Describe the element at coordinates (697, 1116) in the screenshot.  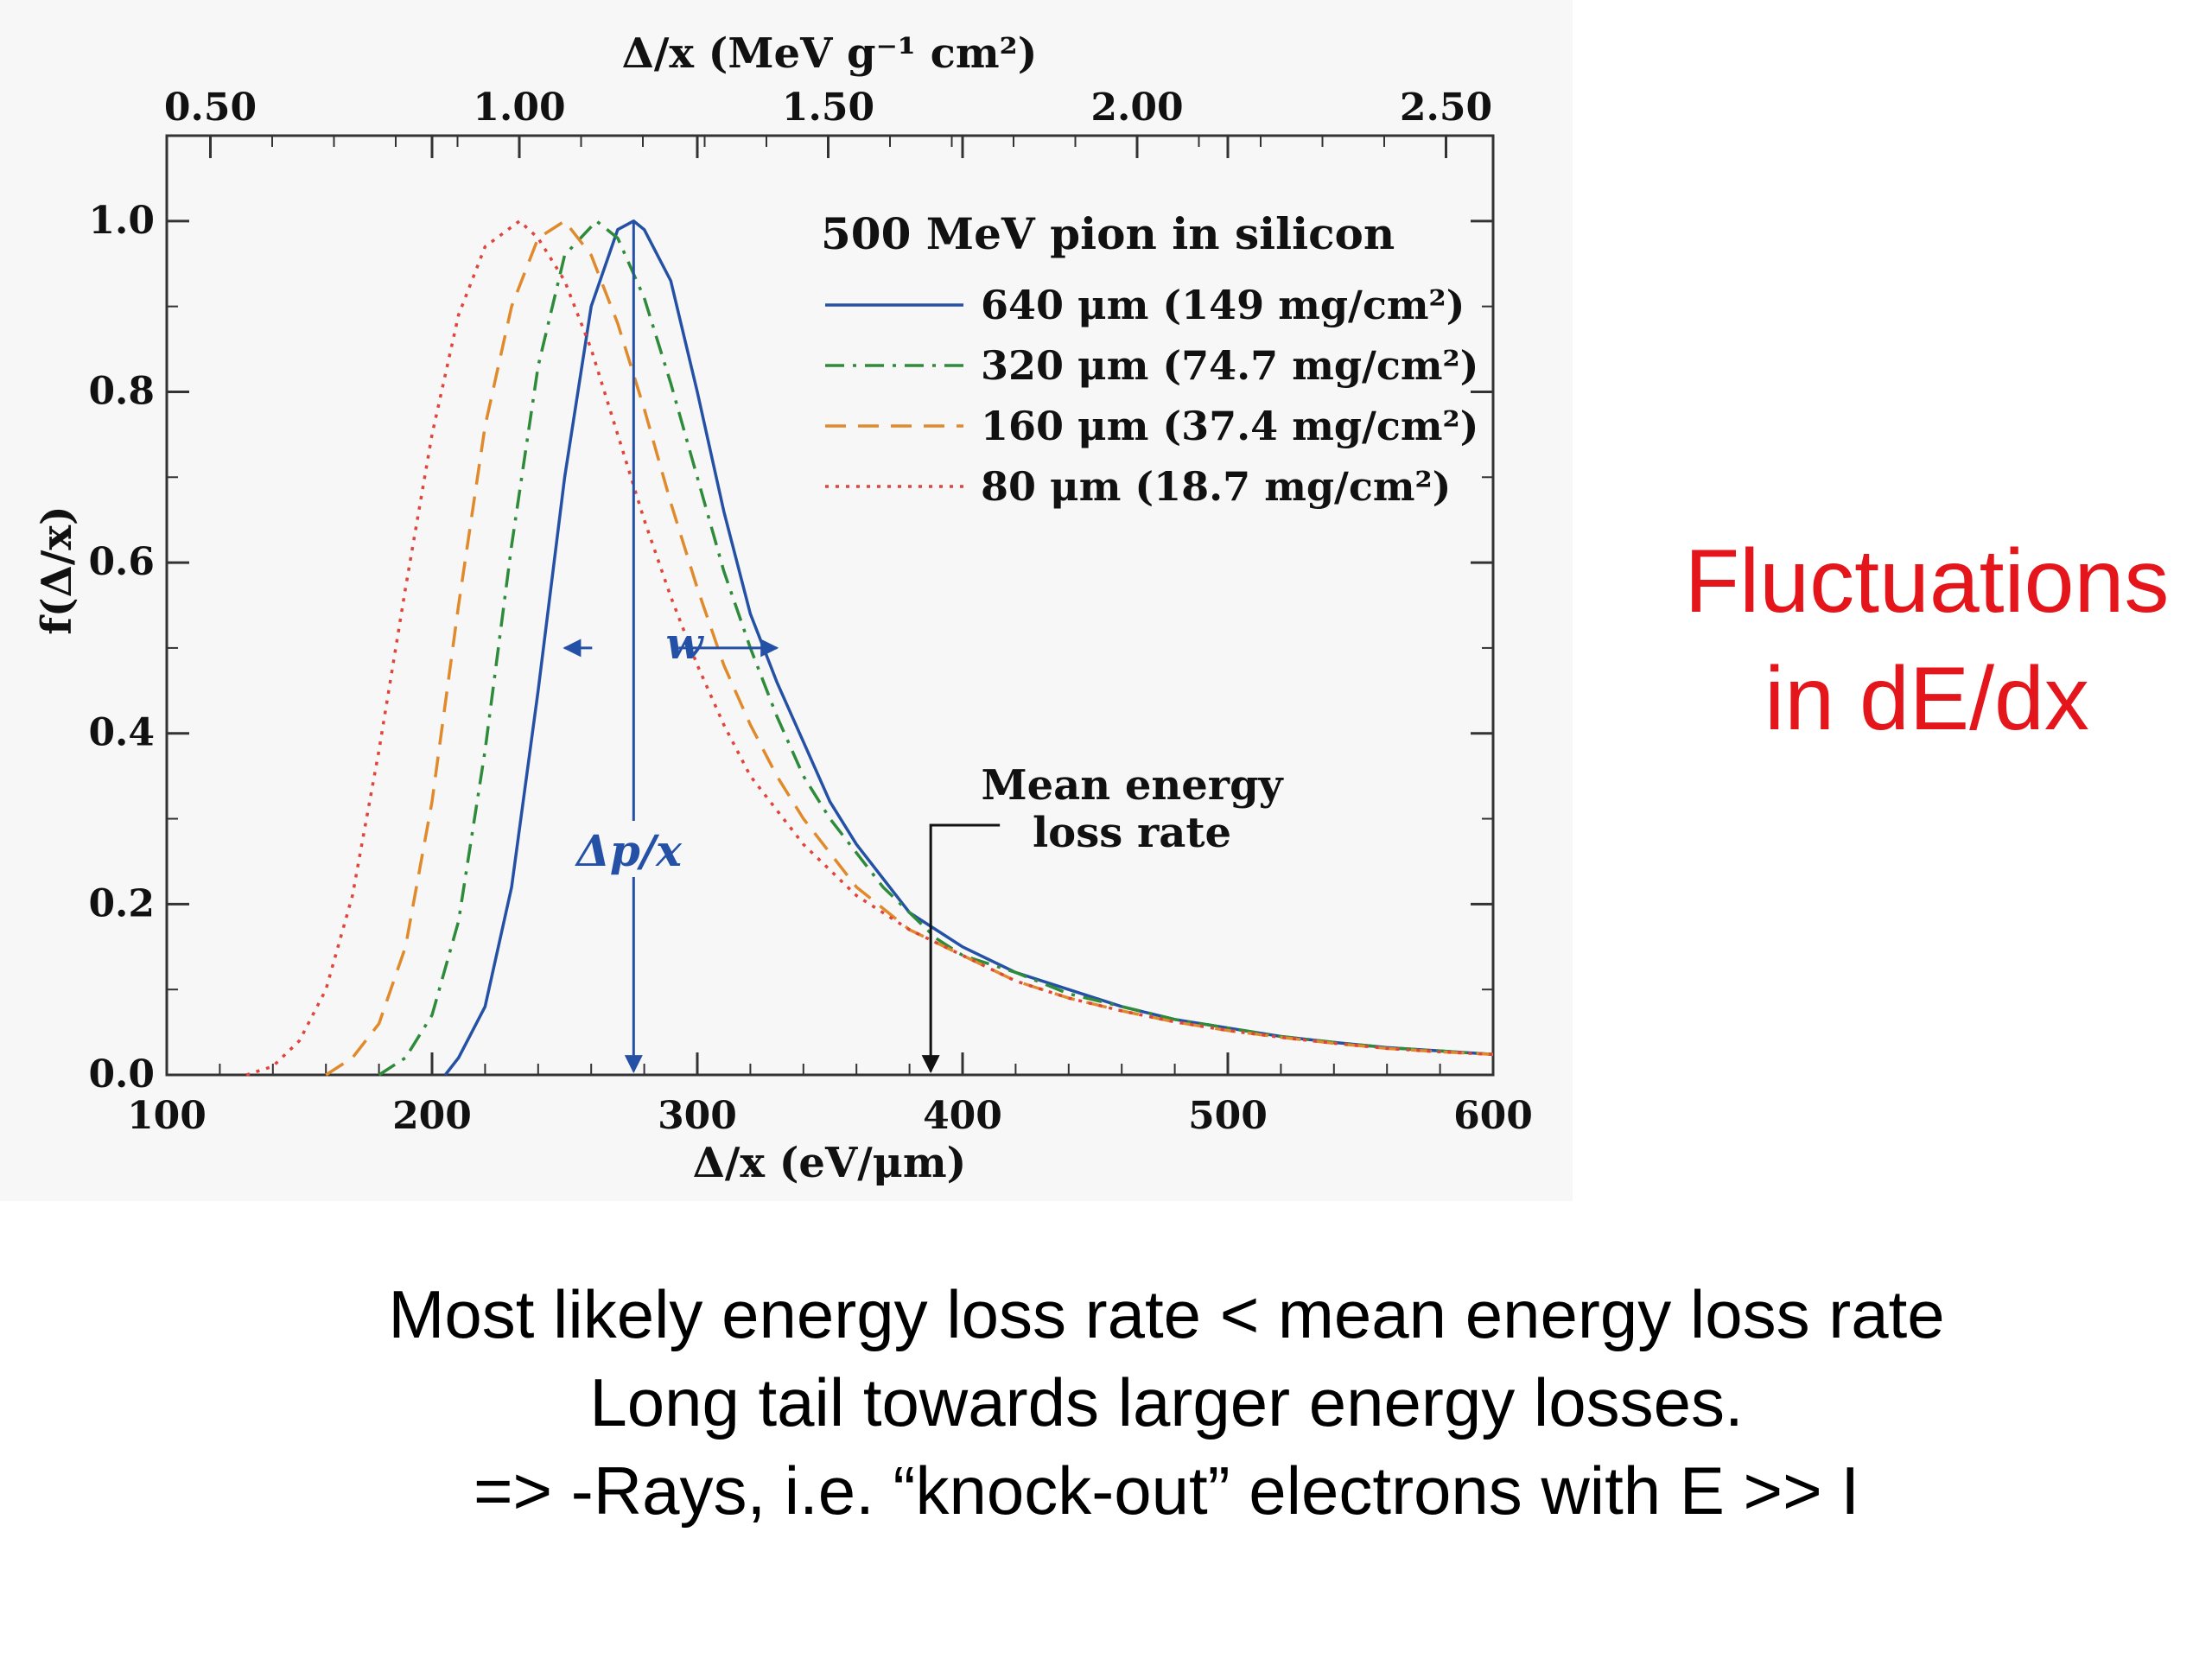
I see `x-tick-label: 300` at that location.